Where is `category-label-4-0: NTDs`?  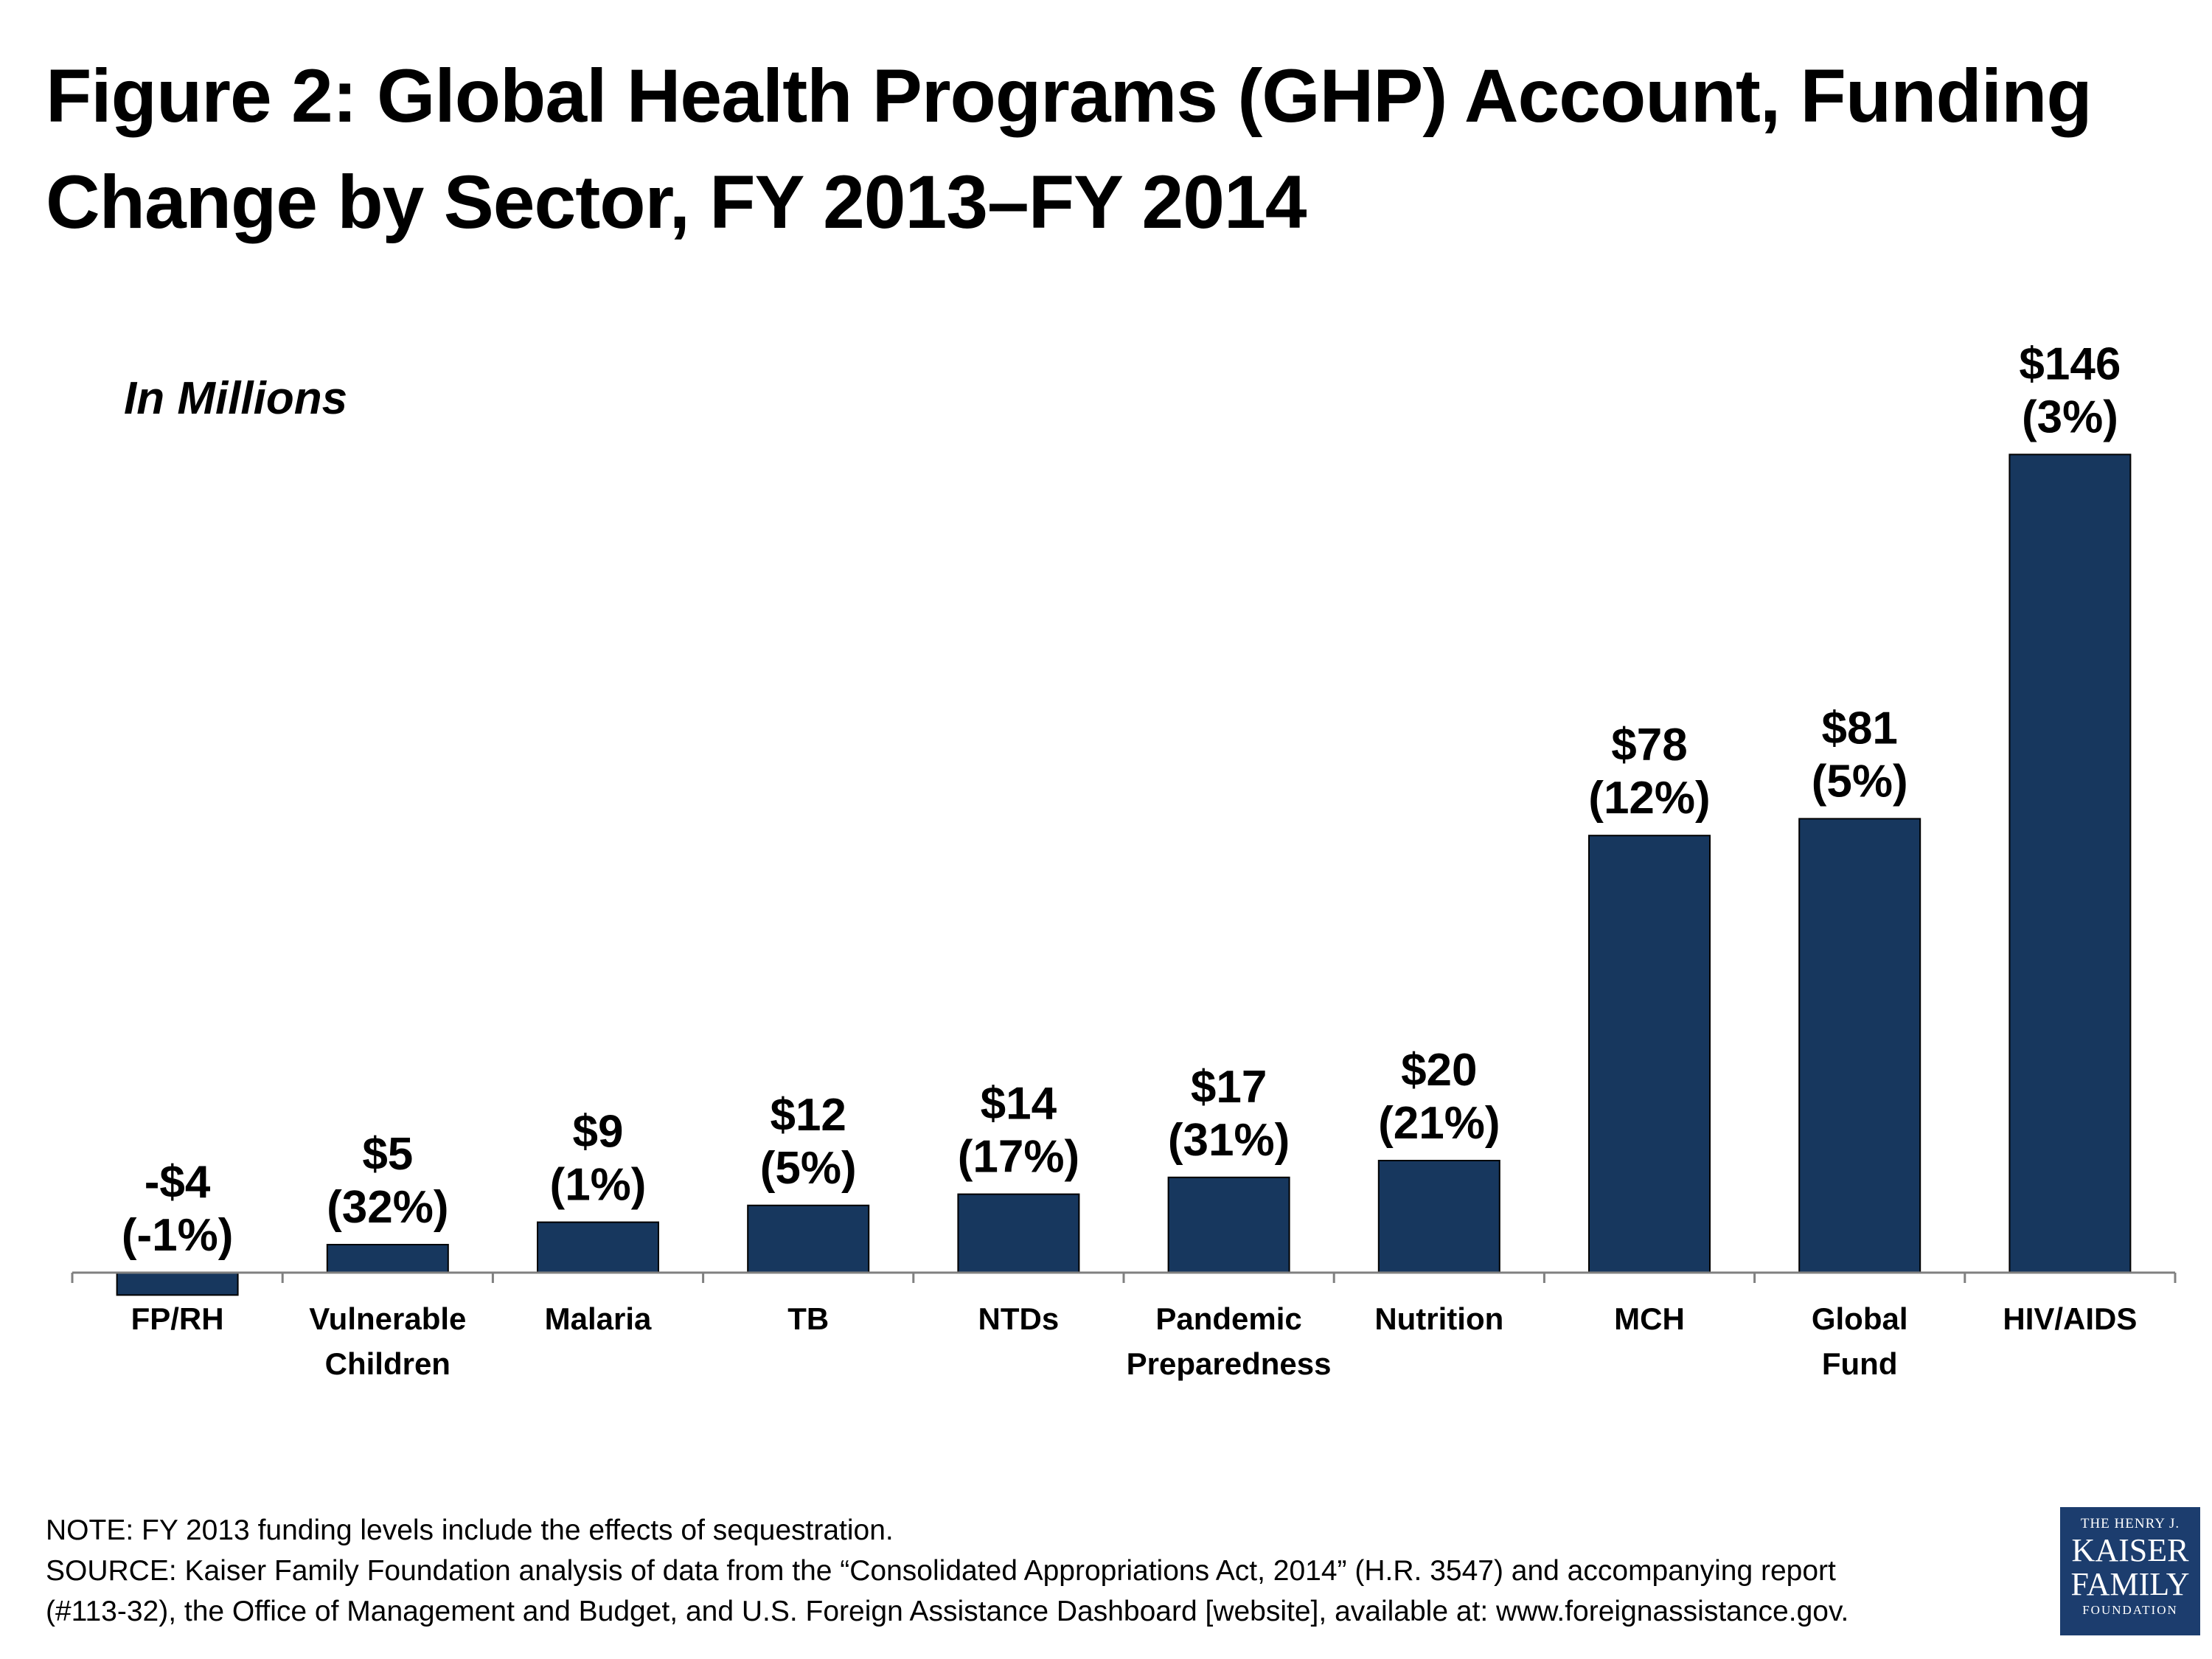 category-label-4-0: NTDs is located at coordinates (1019, 1318).